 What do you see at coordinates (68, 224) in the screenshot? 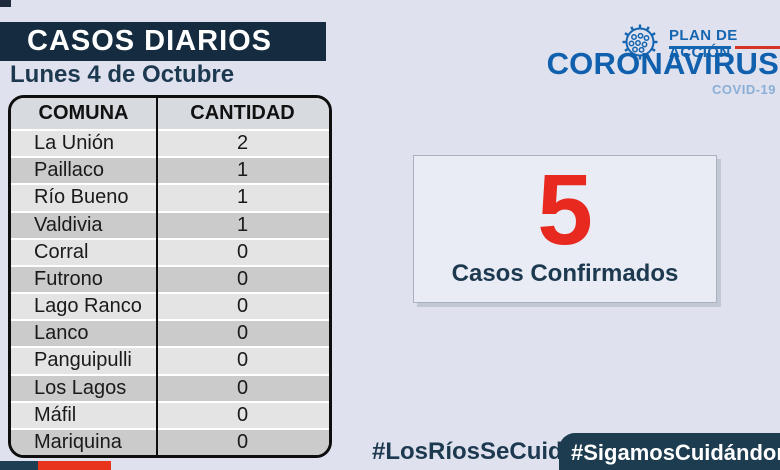
I see `comuna-cell: Valdivia` at bounding box center [68, 224].